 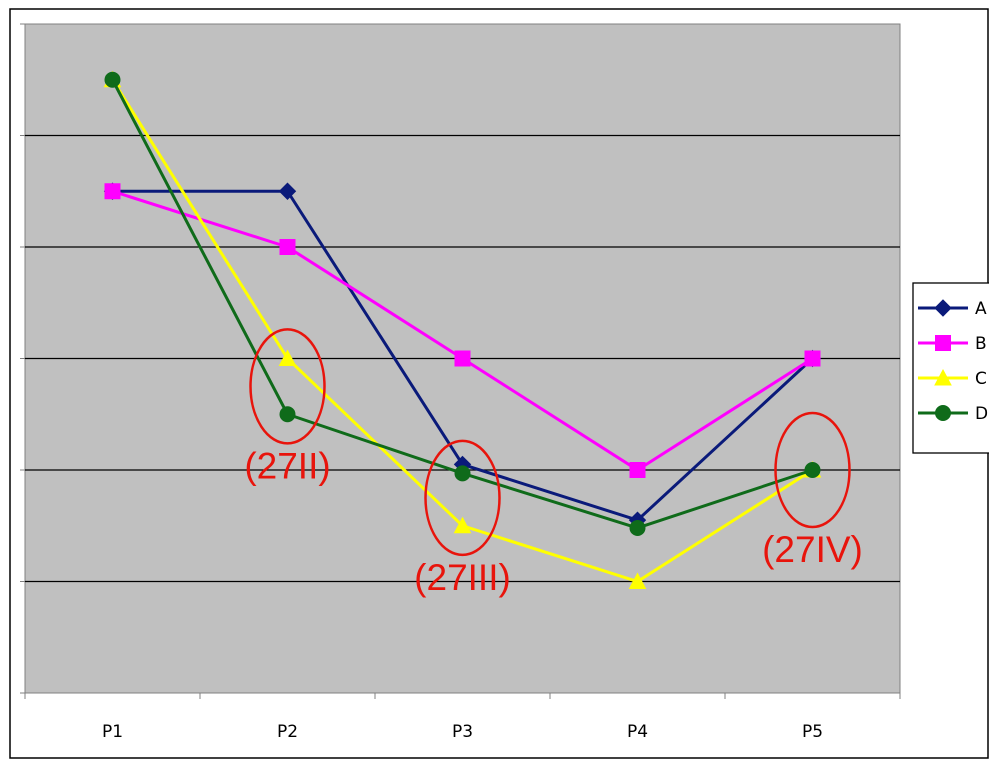 I want to click on data-point-a, so click(x=287, y=191).